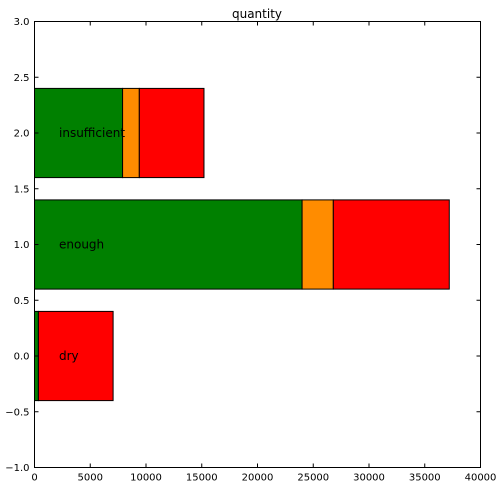  I want to click on category-labels: dry enough insufficient, so click(92, 244).